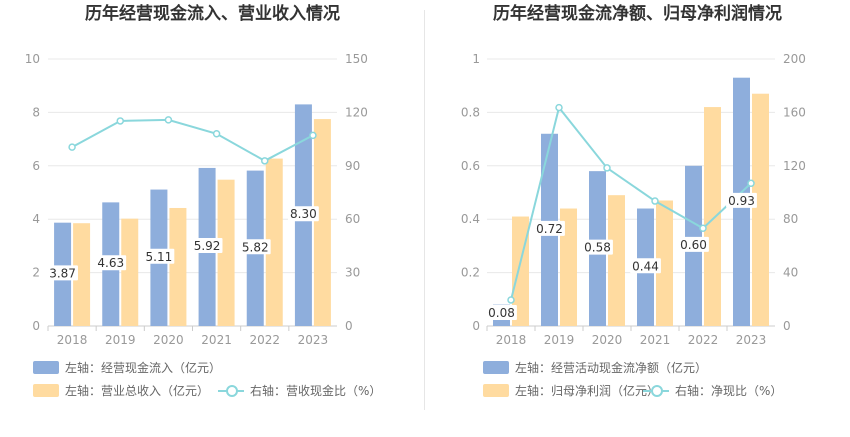 The image size is (850, 437). I want to click on y-tick-label-left: 0.8, so click(470, 112).